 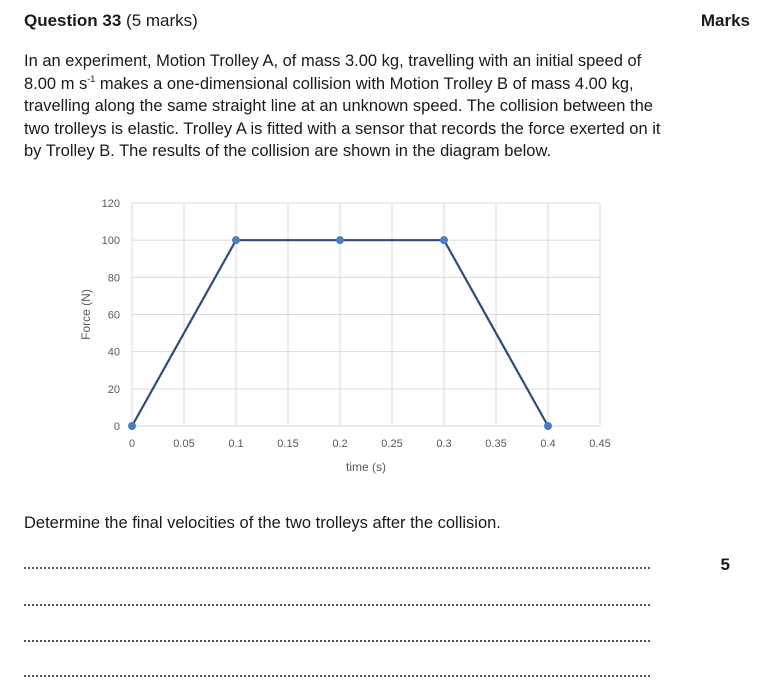 What do you see at coordinates (132, 444) in the screenshot?
I see `x-tick-label: 0` at bounding box center [132, 444].